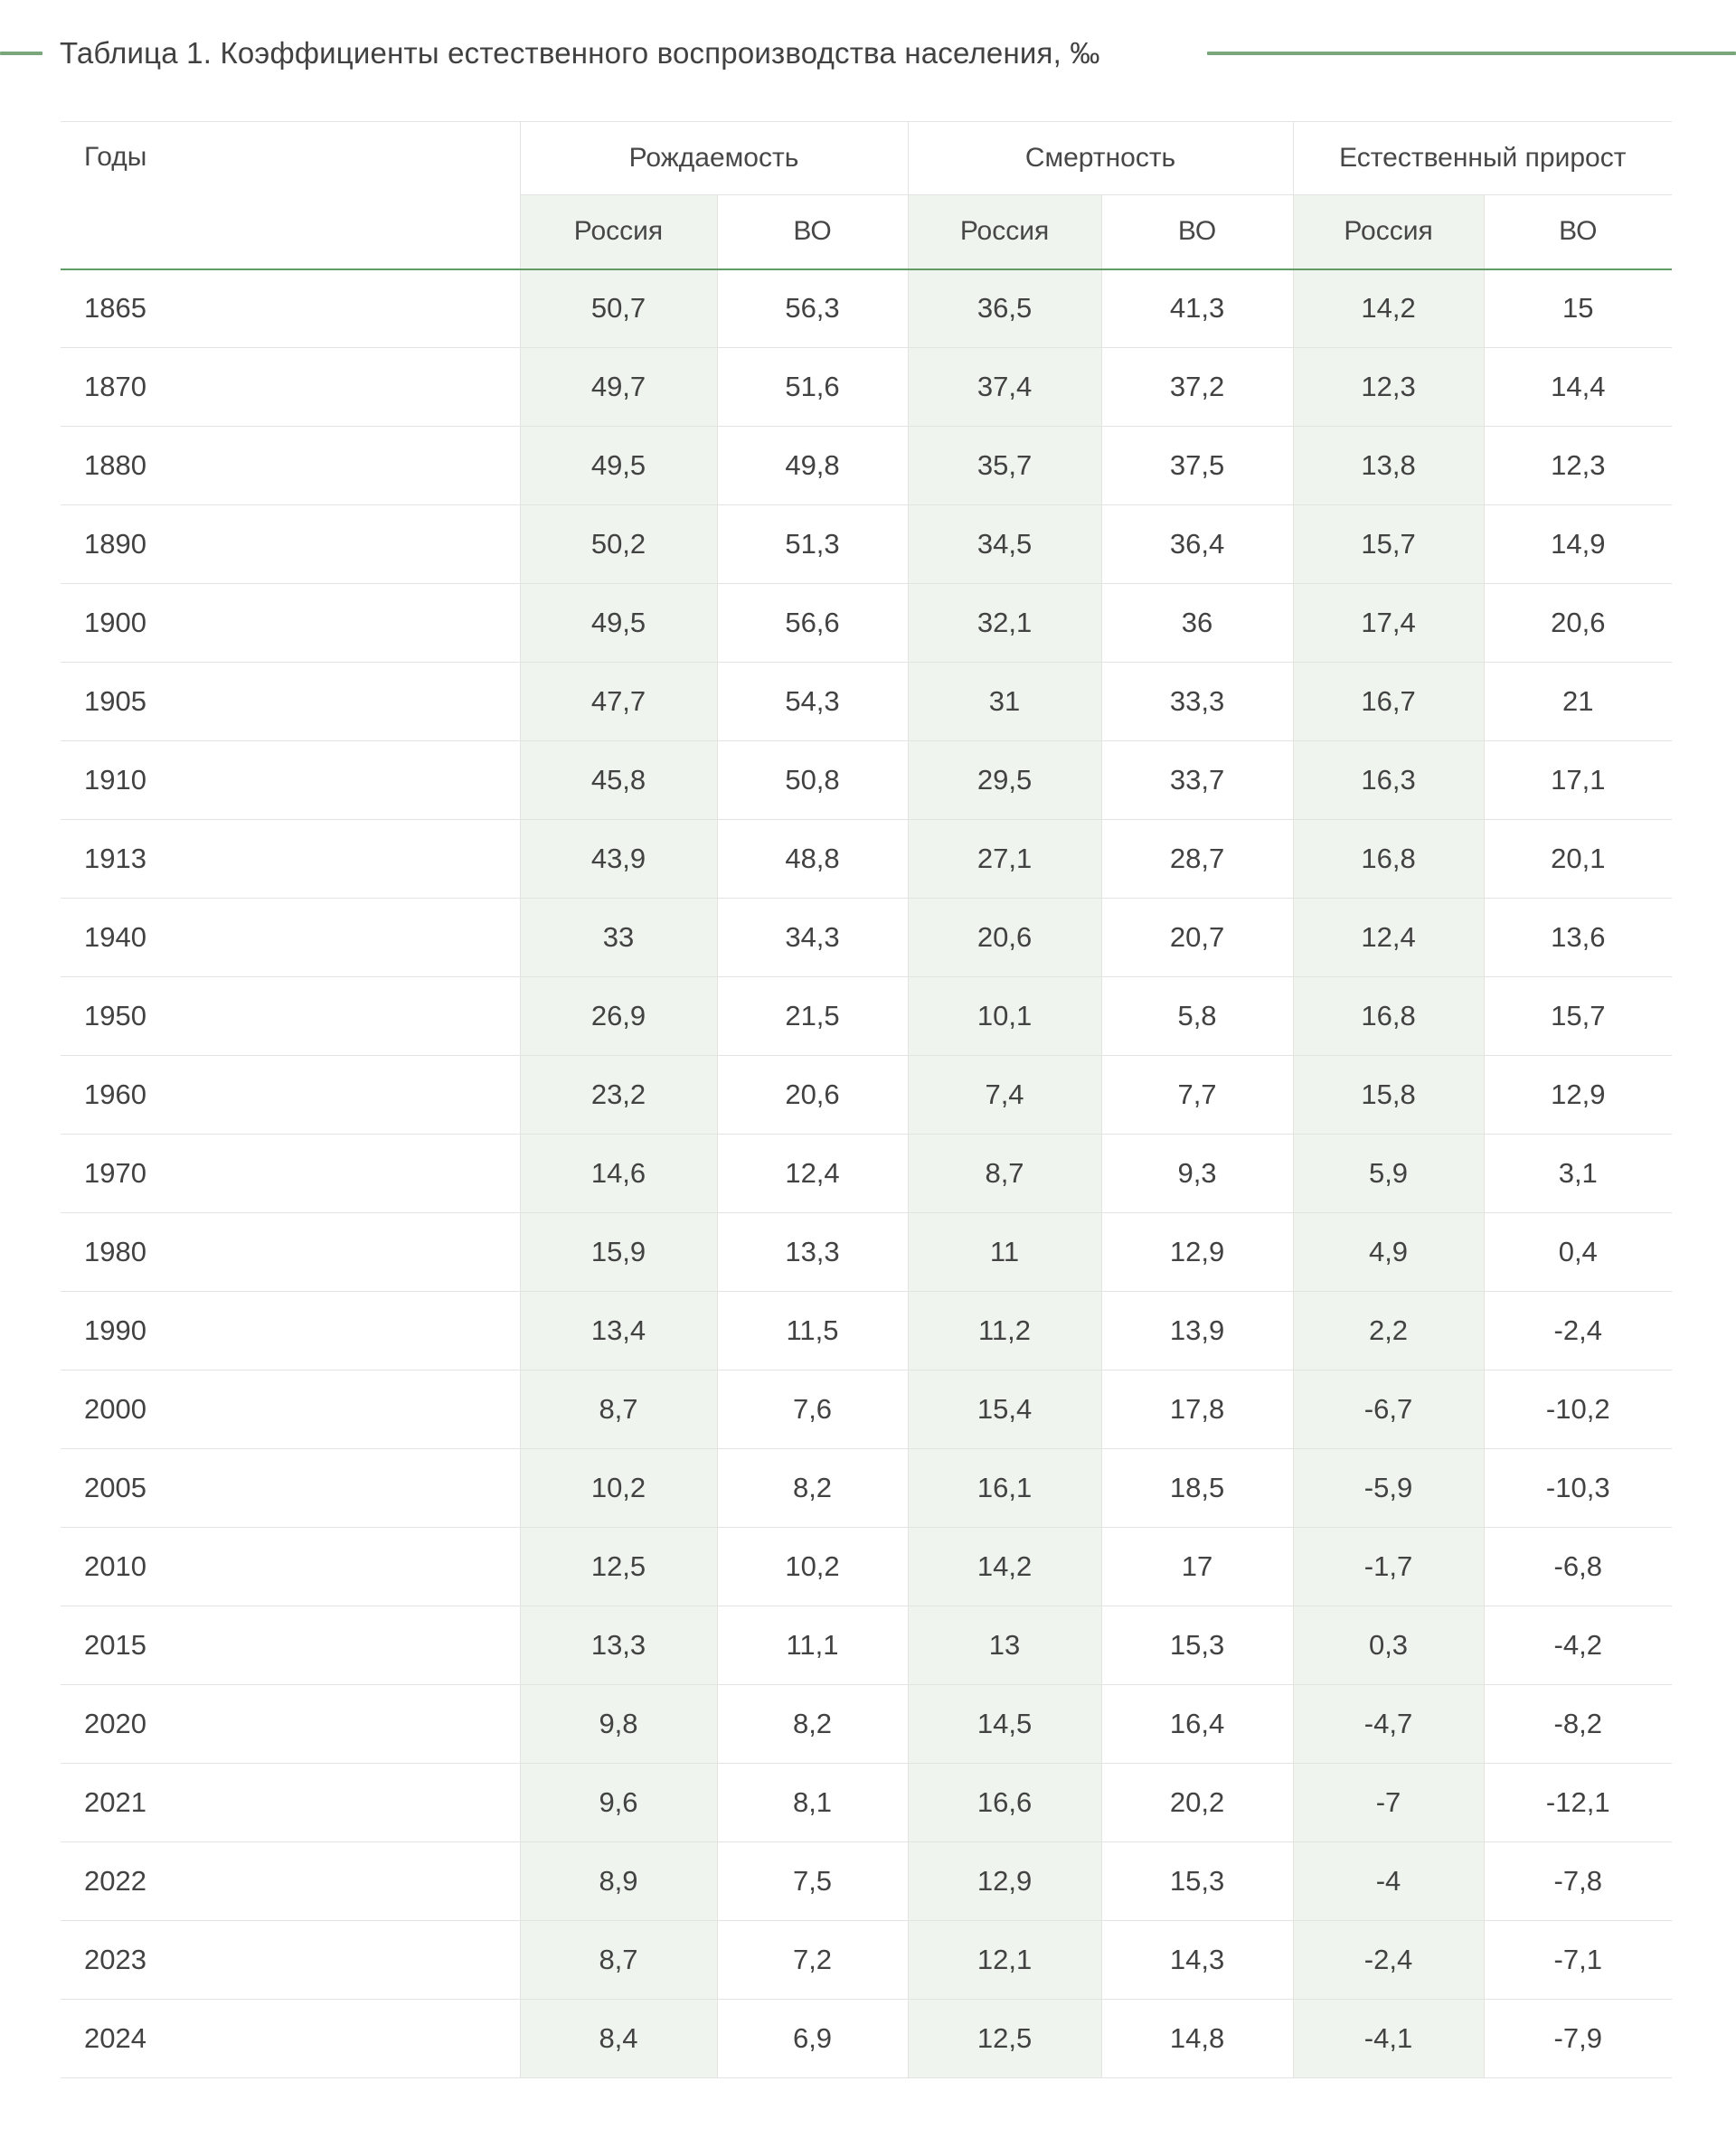 The width and height of the screenshot is (1736, 2138). I want to click on year-cell: 2023, so click(291, 1960).